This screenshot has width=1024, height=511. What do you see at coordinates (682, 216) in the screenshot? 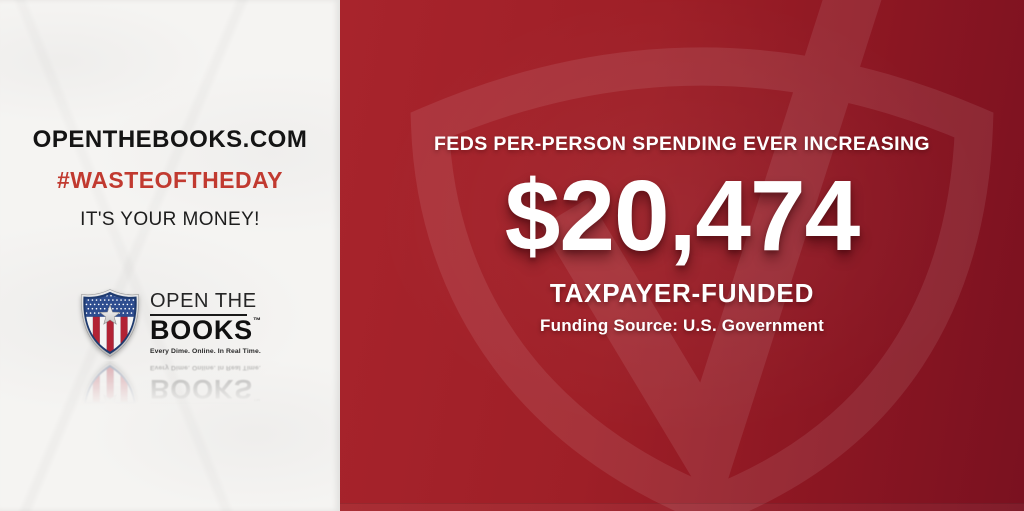
I see `amount-value: $20,474` at bounding box center [682, 216].